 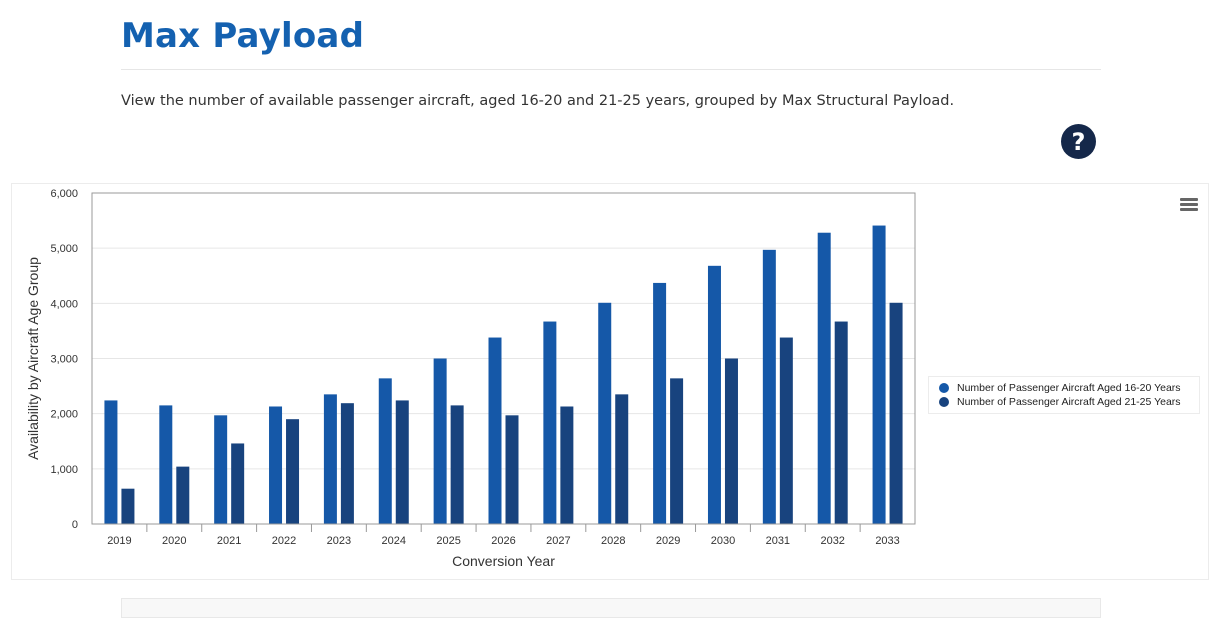 What do you see at coordinates (778, 541) in the screenshot?
I see `x-tick-label: 2031` at bounding box center [778, 541].